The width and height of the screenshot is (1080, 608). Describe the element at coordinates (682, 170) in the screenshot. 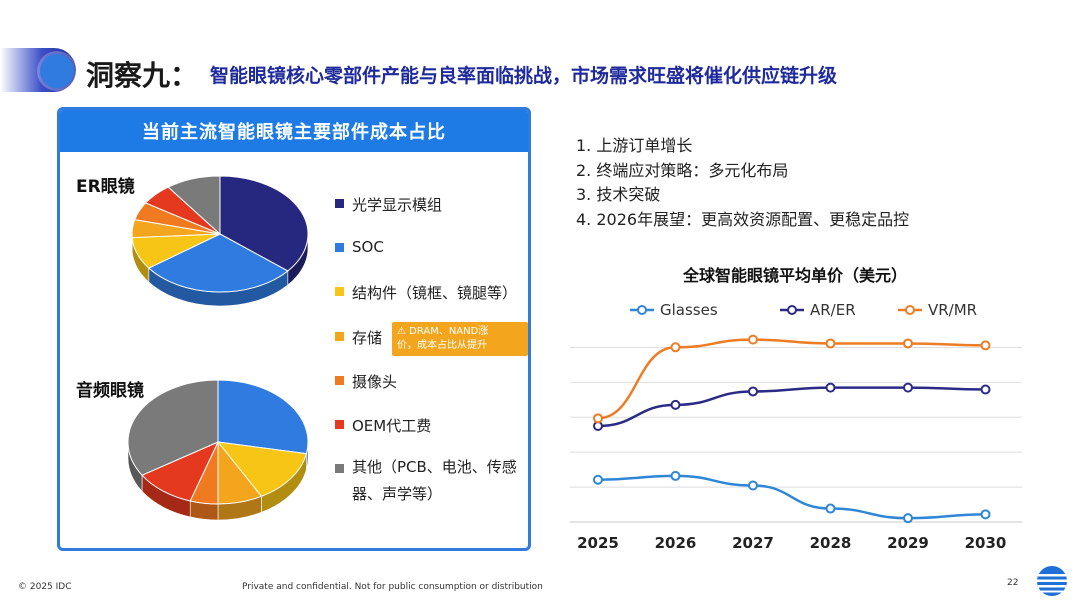

I see `key-point: 2. 终端应对策略：多元化布局` at that location.